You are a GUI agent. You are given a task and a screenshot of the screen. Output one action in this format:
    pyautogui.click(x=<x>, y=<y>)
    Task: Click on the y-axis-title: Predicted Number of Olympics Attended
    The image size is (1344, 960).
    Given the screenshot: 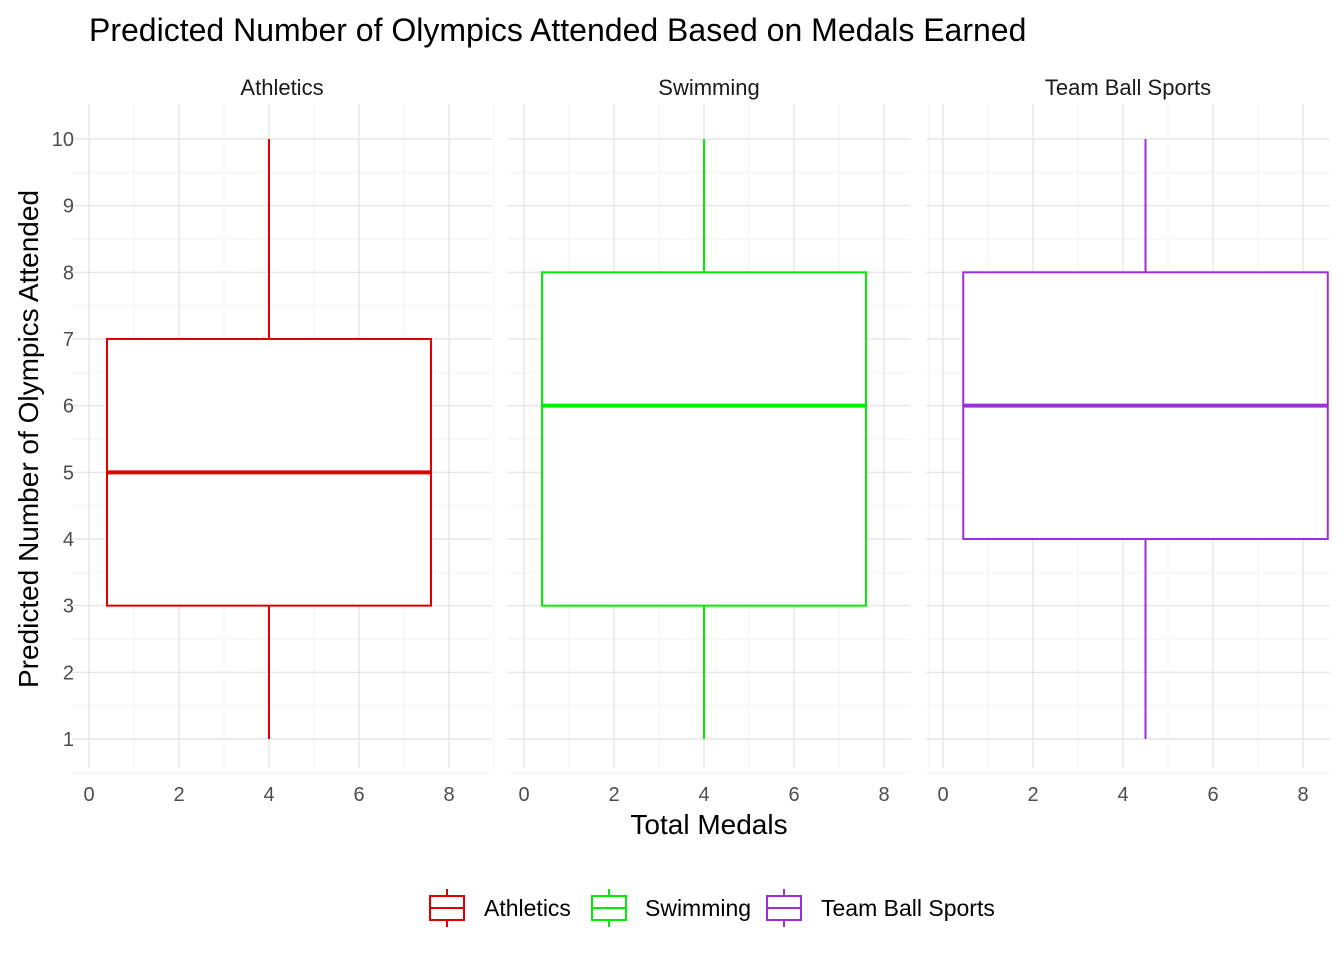 What is the action you would take?
    pyautogui.click(x=28, y=439)
    